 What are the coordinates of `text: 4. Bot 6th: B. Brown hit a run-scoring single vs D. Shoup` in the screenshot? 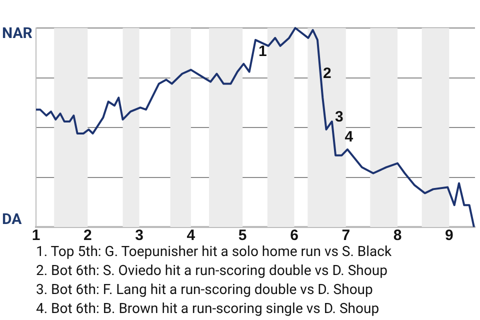 It's located at (208, 309).